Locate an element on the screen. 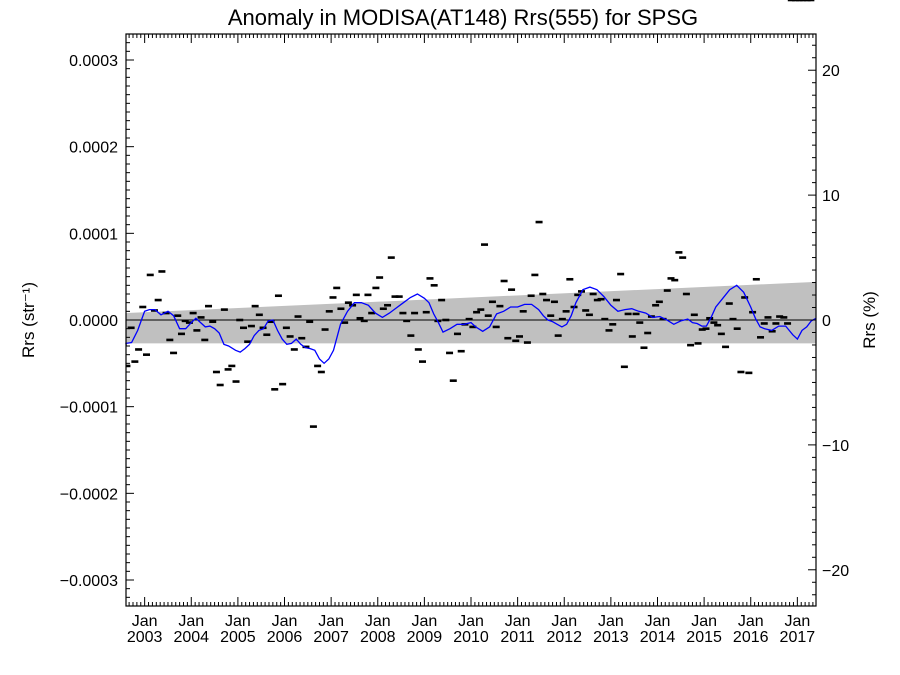 The height and width of the screenshot is (675, 900). y-tick-label: −0.0001 is located at coordinates (89, 408).